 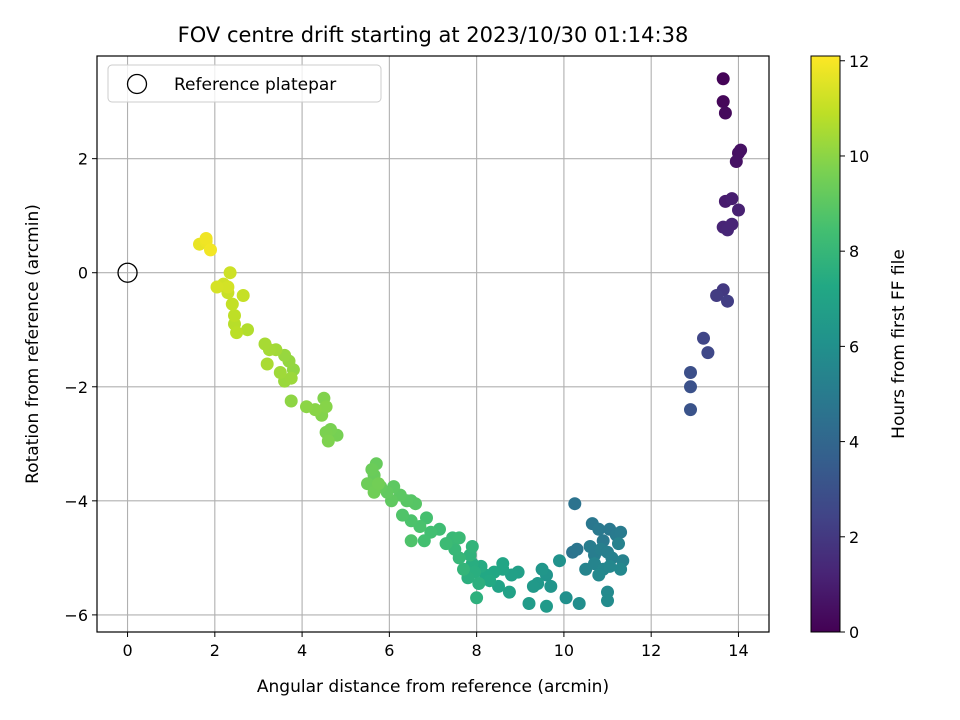 What do you see at coordinates (127, 650) in the screenshot?
I see `x-tick-label: 0` at bounding box center [127, 650].